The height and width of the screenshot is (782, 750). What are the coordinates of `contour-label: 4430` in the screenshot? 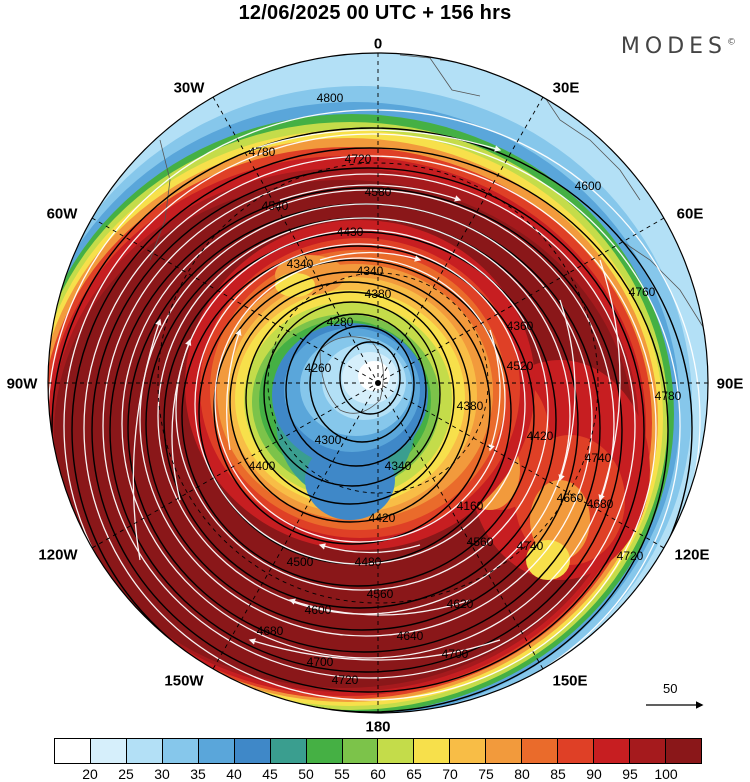 It's located at (350, 232).